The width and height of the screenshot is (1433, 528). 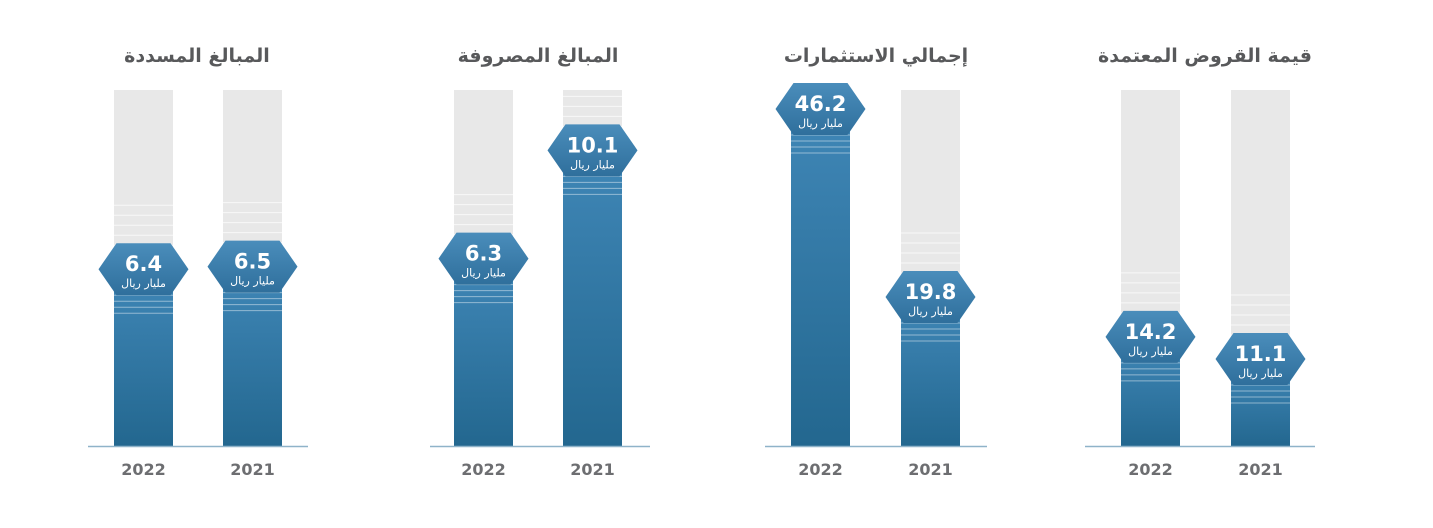 I want to click on value-label: 10.1, so click(x=593, y=145).